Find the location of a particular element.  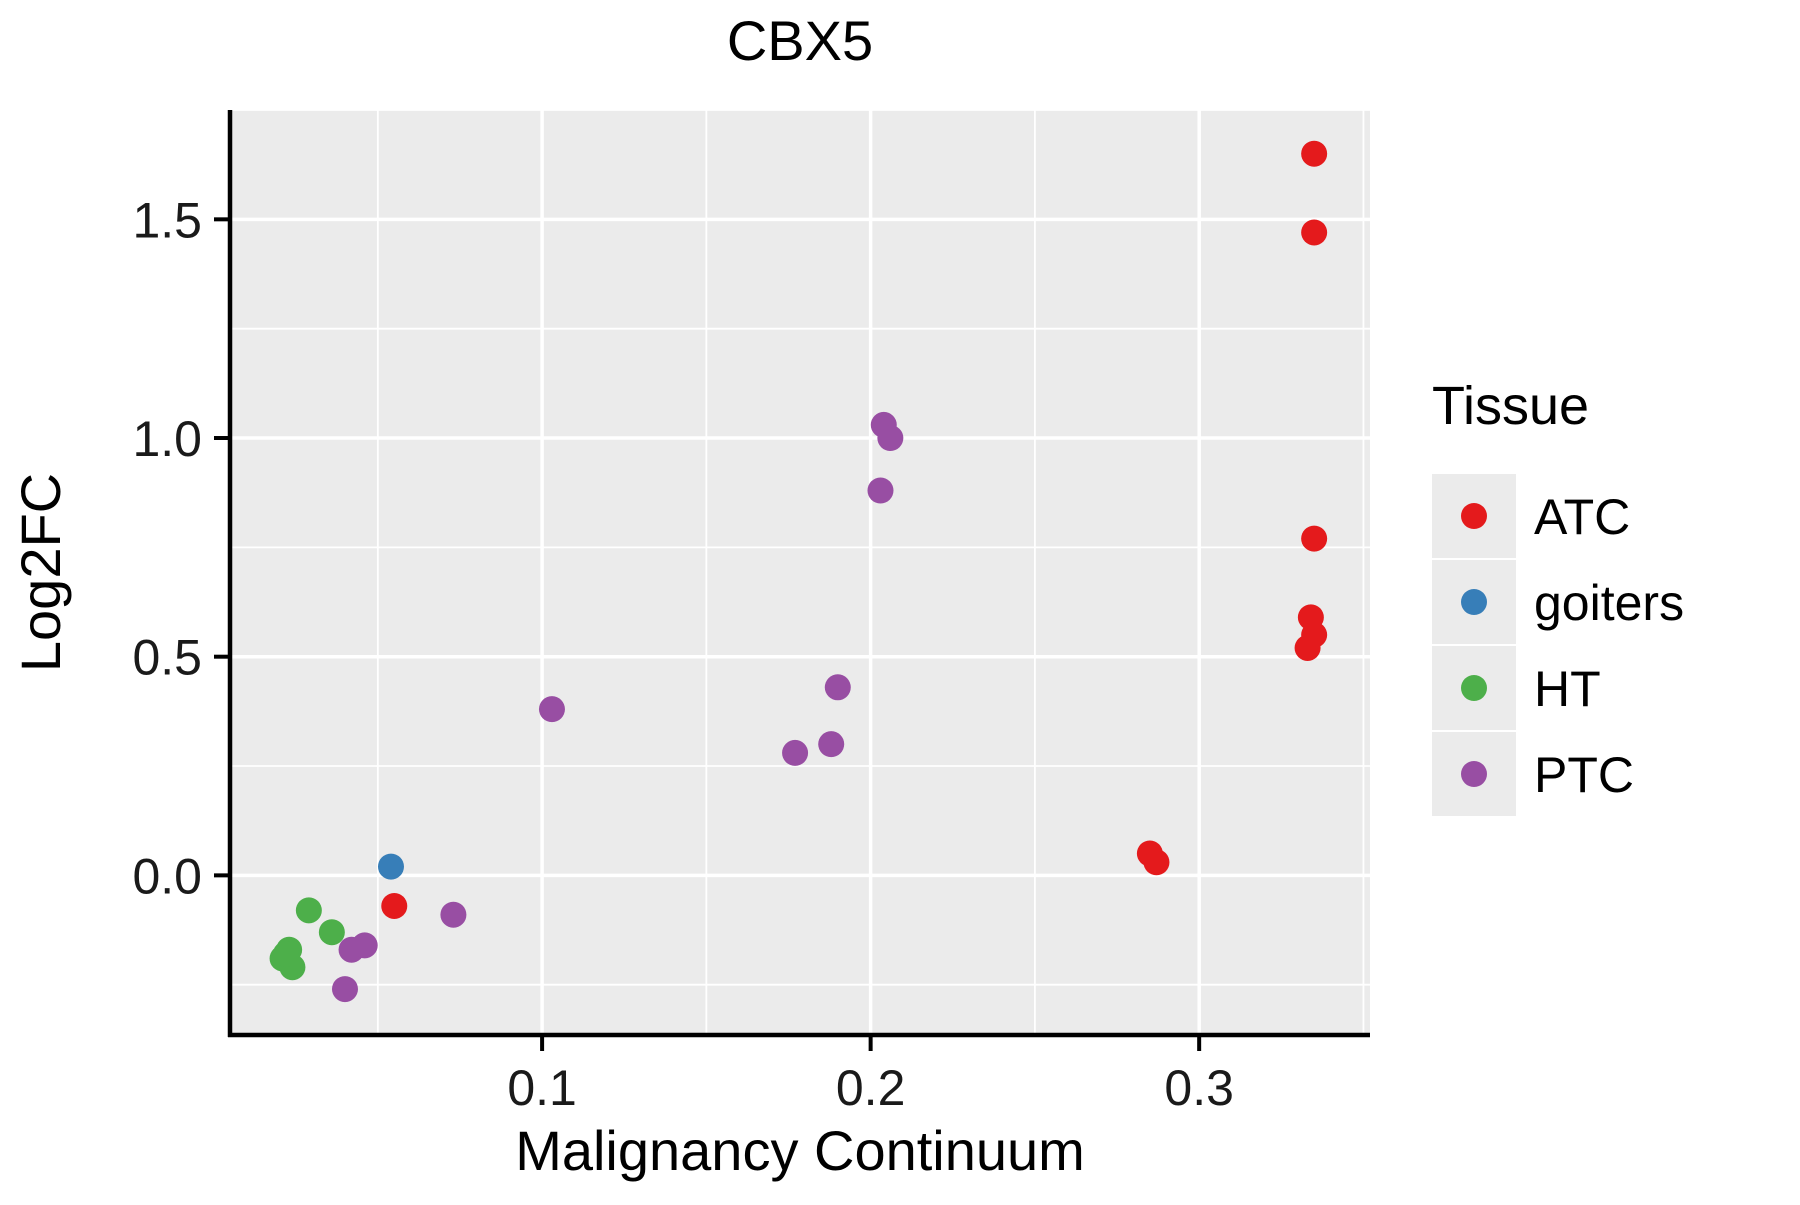

legend: Tissue ATC goiters HT PTC is located at coordinates (1558, 596).